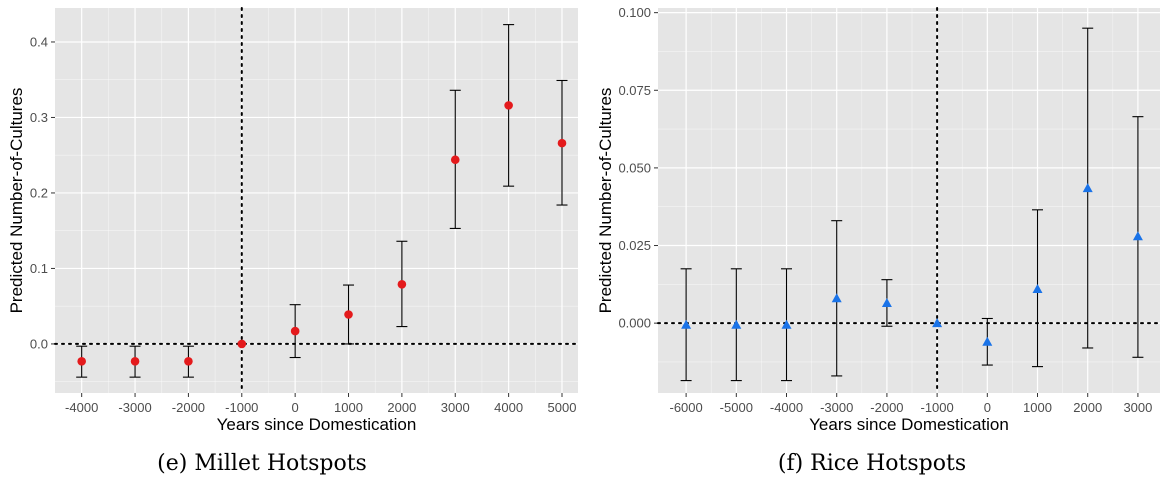 The height and width of the screenshot is (485, 1164). I want to click on chart-caption: (f) Rice Hotspots, so click(872, 463).